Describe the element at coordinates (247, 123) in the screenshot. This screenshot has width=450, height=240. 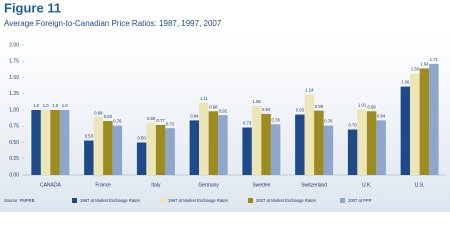
I see `value-label: 0.73` at that location.